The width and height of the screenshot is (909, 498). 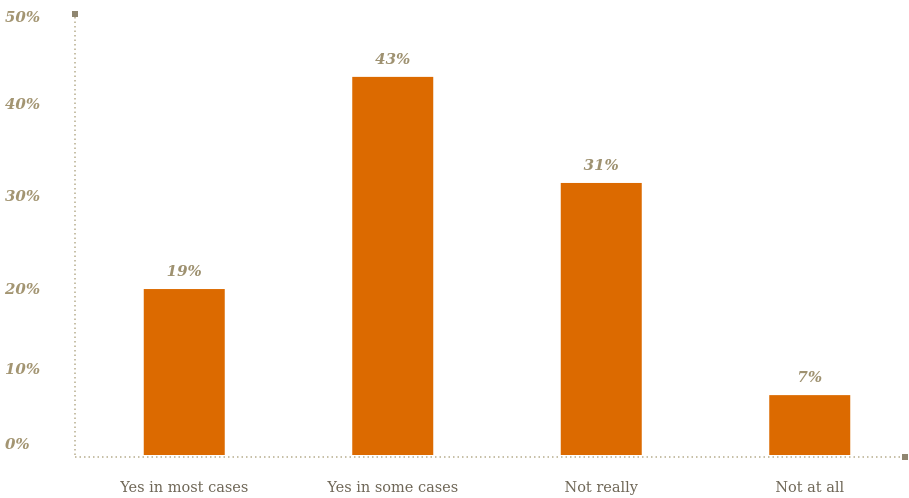 What do you see at coordinates (17, 444) in the screenshot?
I see `y-tick-label: 0%` at bounding box center [17, 444].